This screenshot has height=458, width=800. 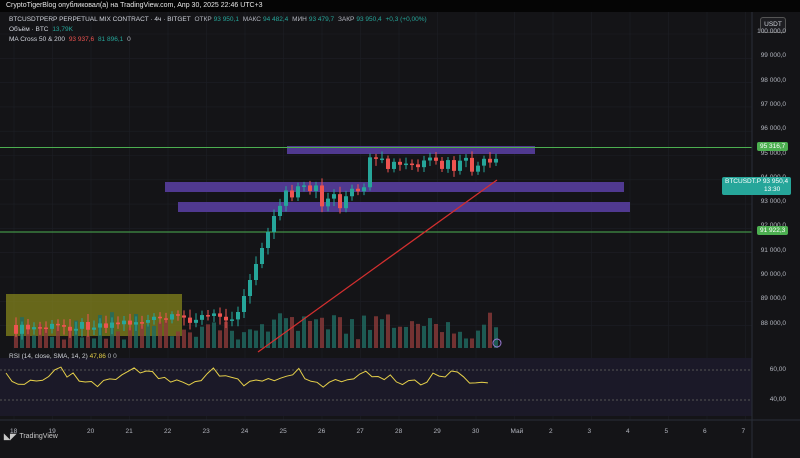 What do you see at coordinates (773, 25) in the screenshot?
I see `currency-button: USDT` at bounding box center [773, 25].